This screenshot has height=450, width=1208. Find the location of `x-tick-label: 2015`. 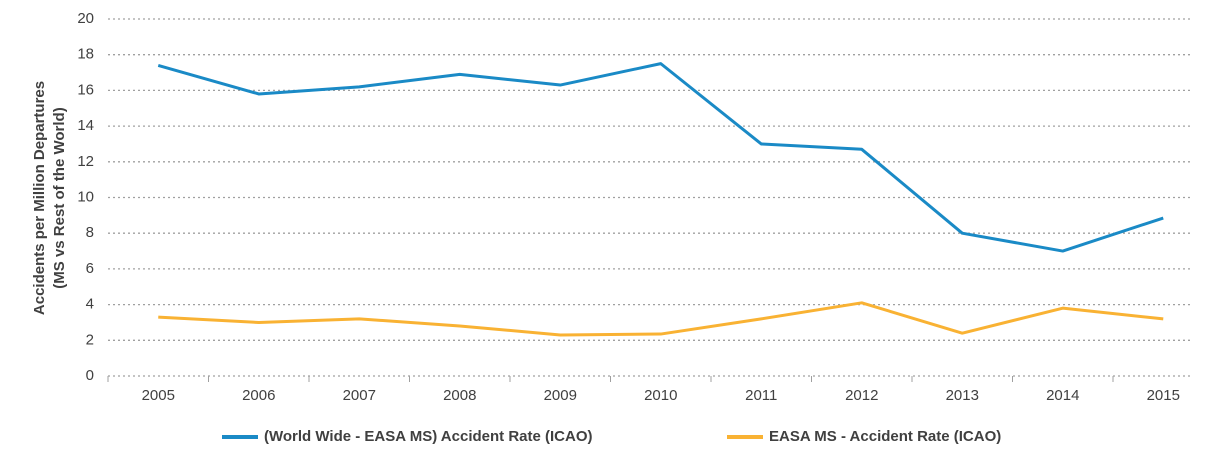

x-tick-label: 2015 is located at coordinates (1163, 395).